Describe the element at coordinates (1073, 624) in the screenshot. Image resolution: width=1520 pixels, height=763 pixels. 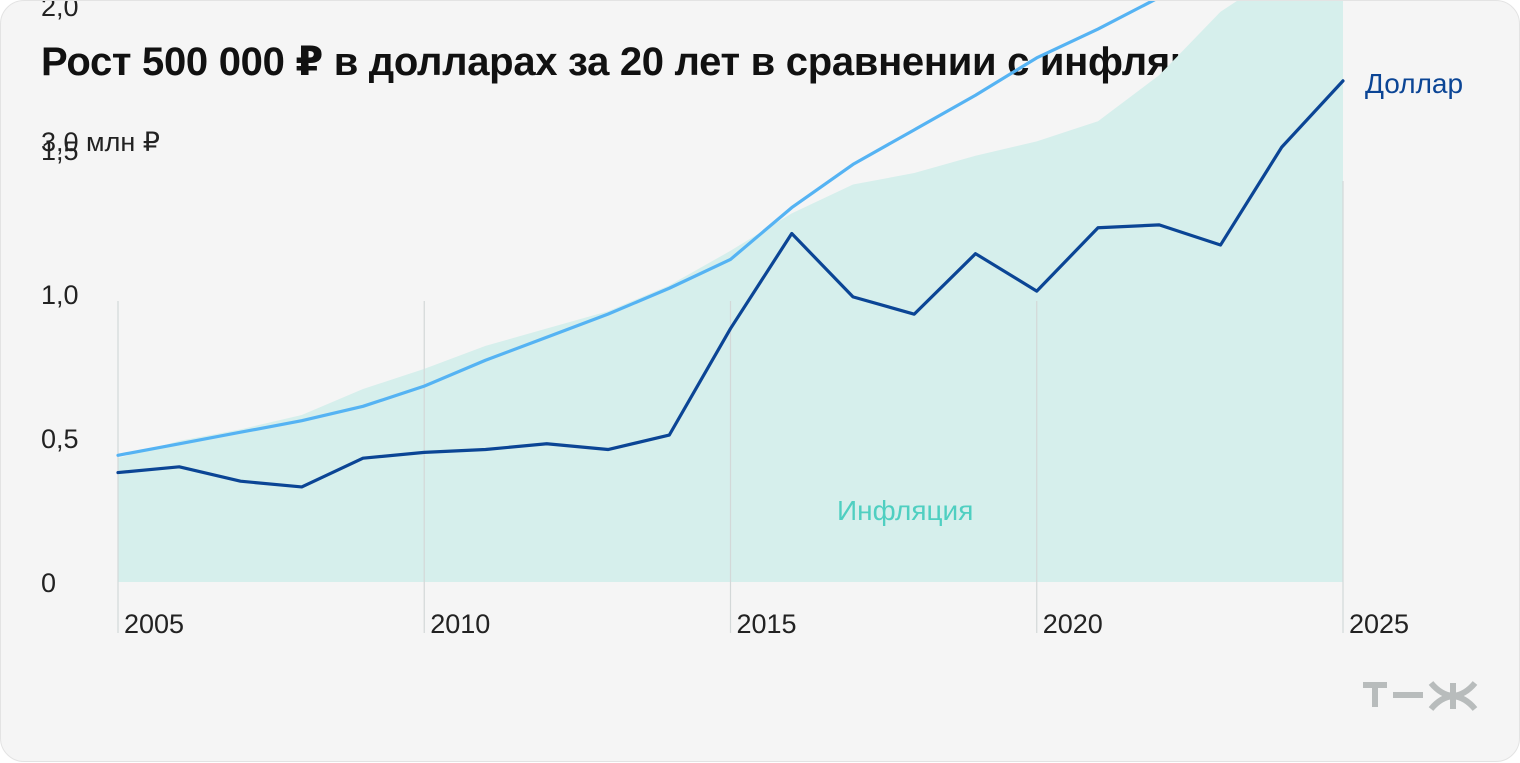
I see `x-tick-label: 2020` at that location.